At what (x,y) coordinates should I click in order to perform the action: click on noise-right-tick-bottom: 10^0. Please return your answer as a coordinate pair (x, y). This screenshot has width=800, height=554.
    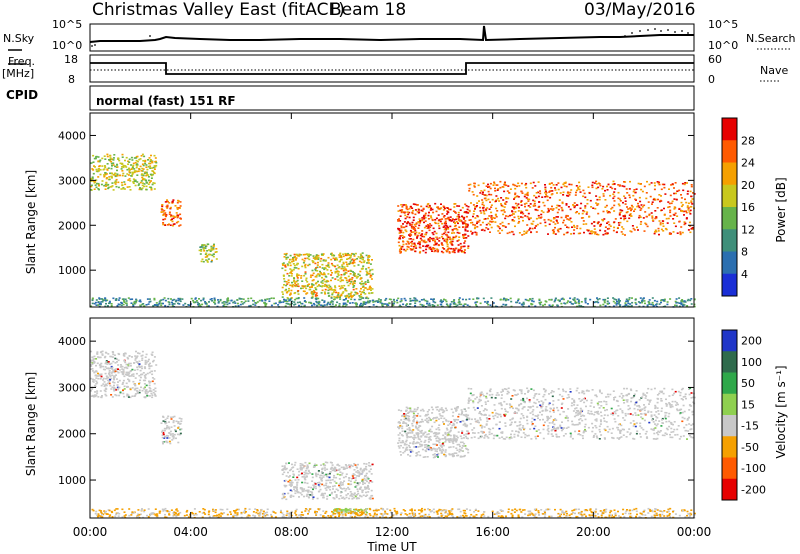
    Looking at the image, I should click on (723, 45).